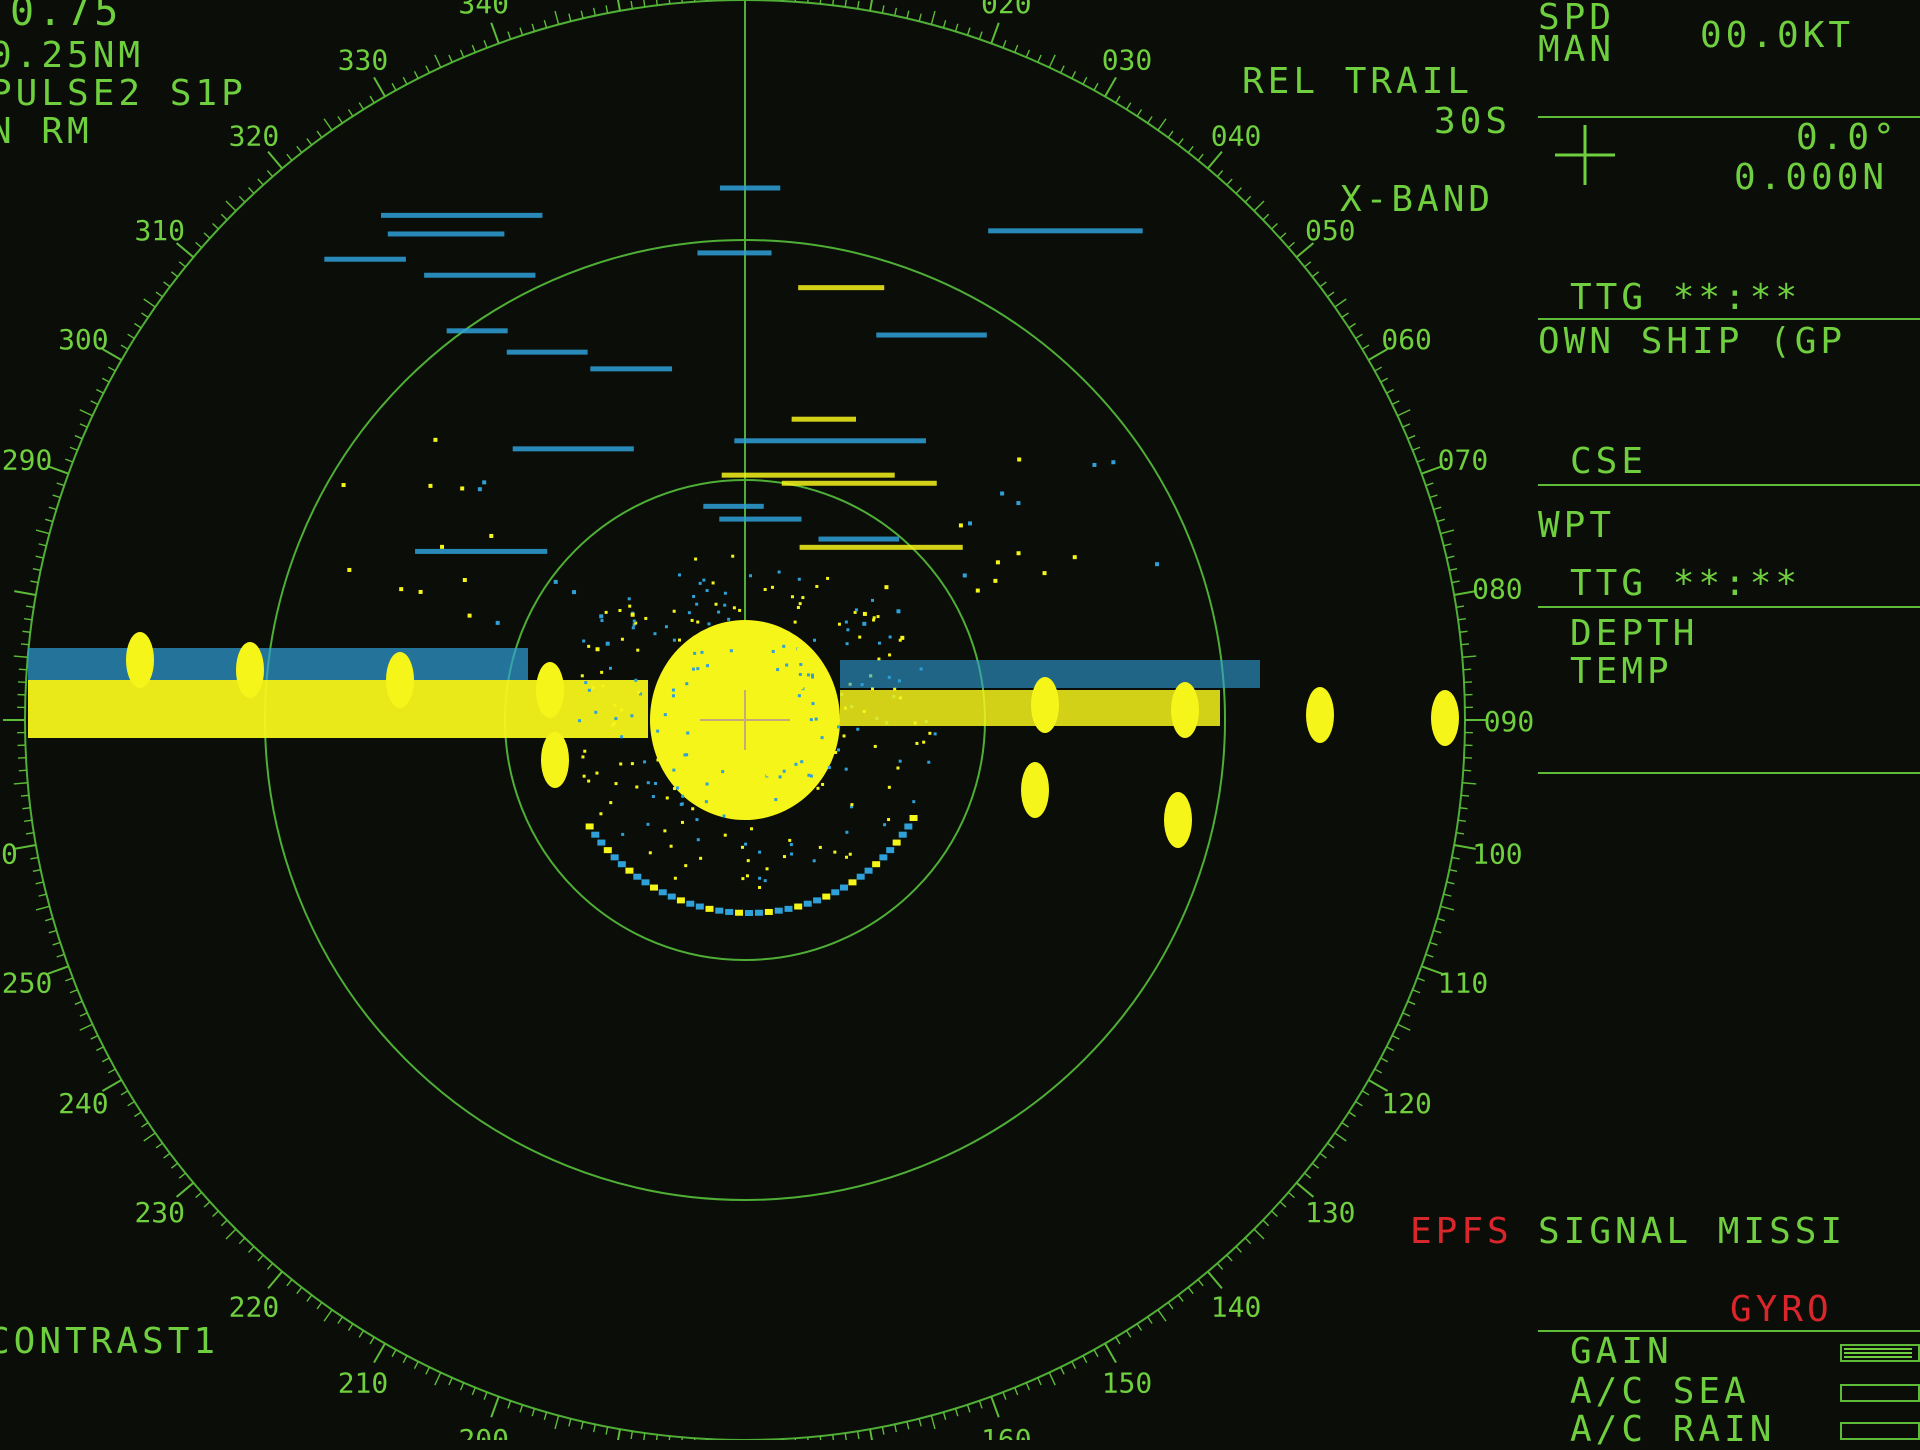 The image size is (1920, 1450). What do you see at coordinates (1576, 50) in the screenshot?
I see `man-label: MAN` at bounding box center [1576, 50].